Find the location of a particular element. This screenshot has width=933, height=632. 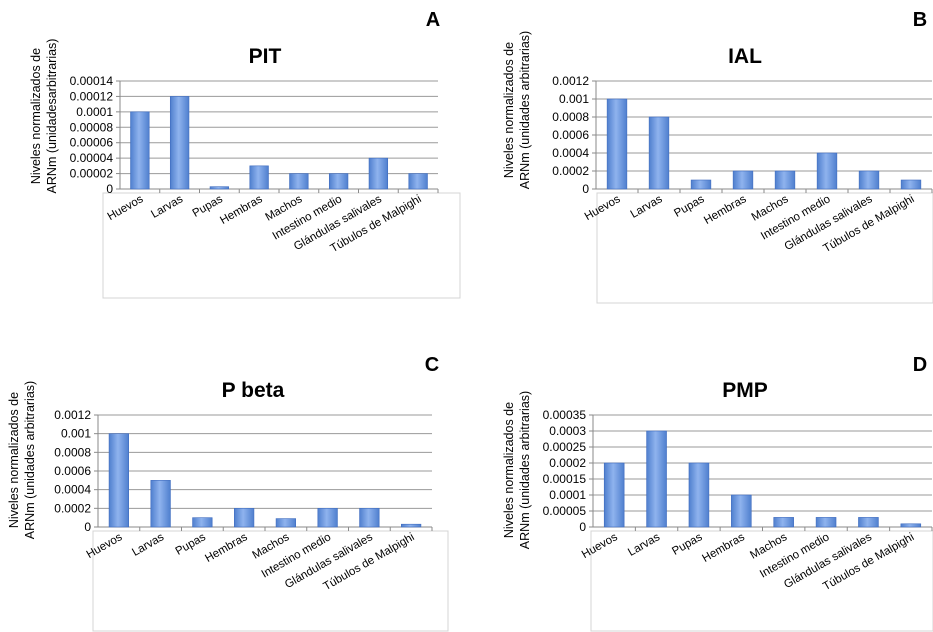

chart-title: IAL is located at coordinates (745, 56).